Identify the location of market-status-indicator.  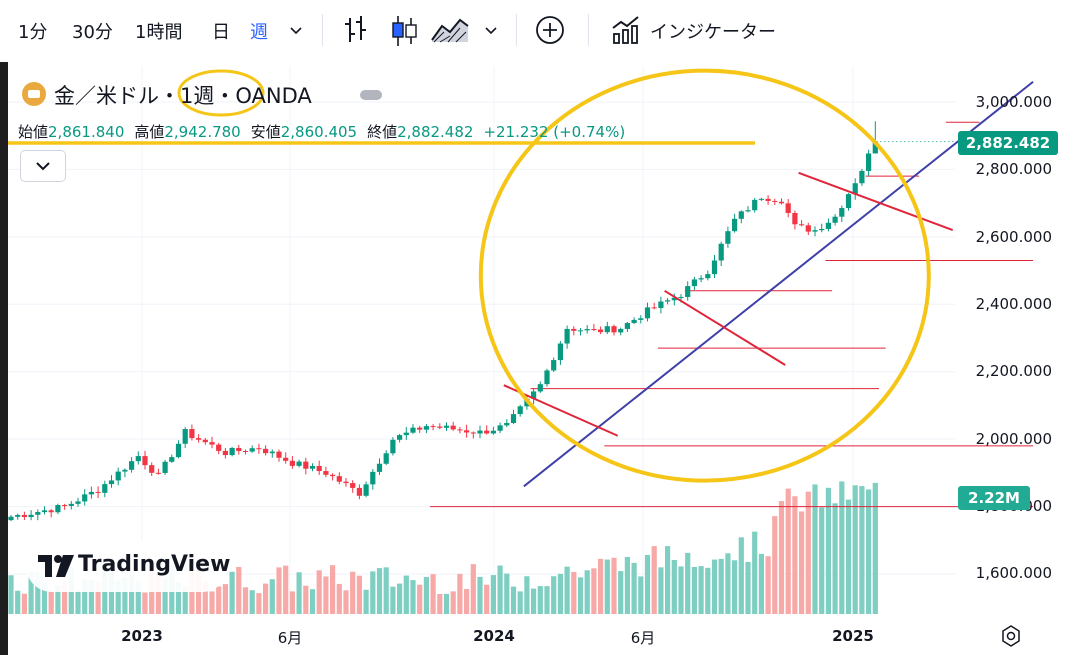
(371, 95).